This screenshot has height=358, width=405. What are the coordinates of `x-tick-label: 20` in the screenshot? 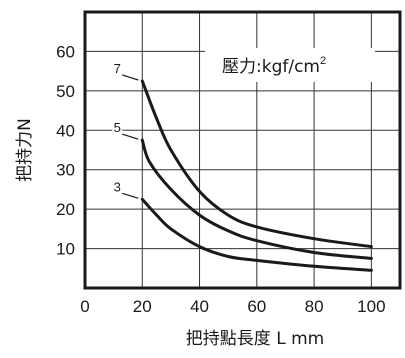 It's located at (142, 306).